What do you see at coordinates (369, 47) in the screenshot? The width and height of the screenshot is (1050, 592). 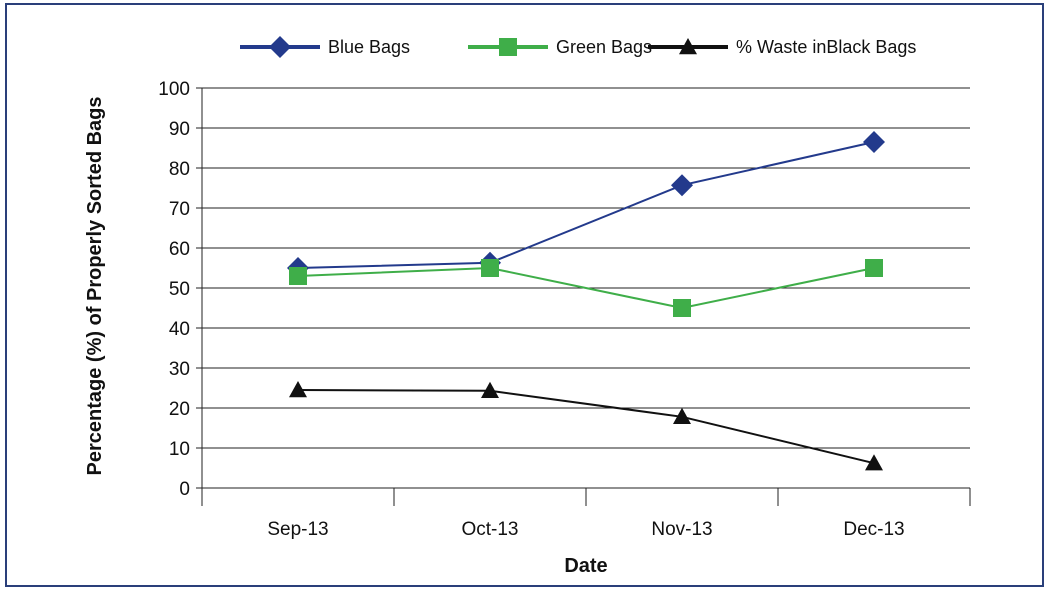 I see `legend-label: Blue Bags` at bounding box center [369, 47].